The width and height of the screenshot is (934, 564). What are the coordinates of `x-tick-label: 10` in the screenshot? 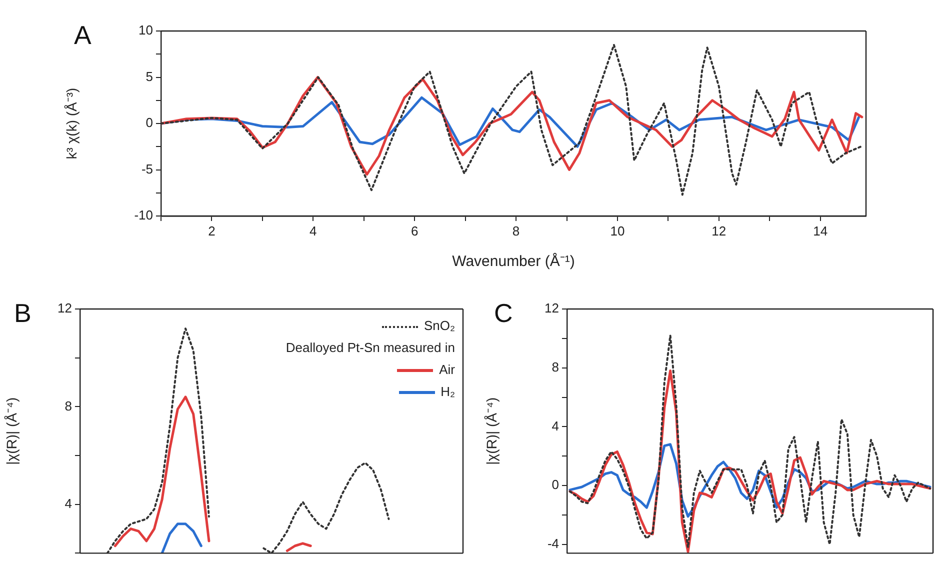 It's located at (617, 230).